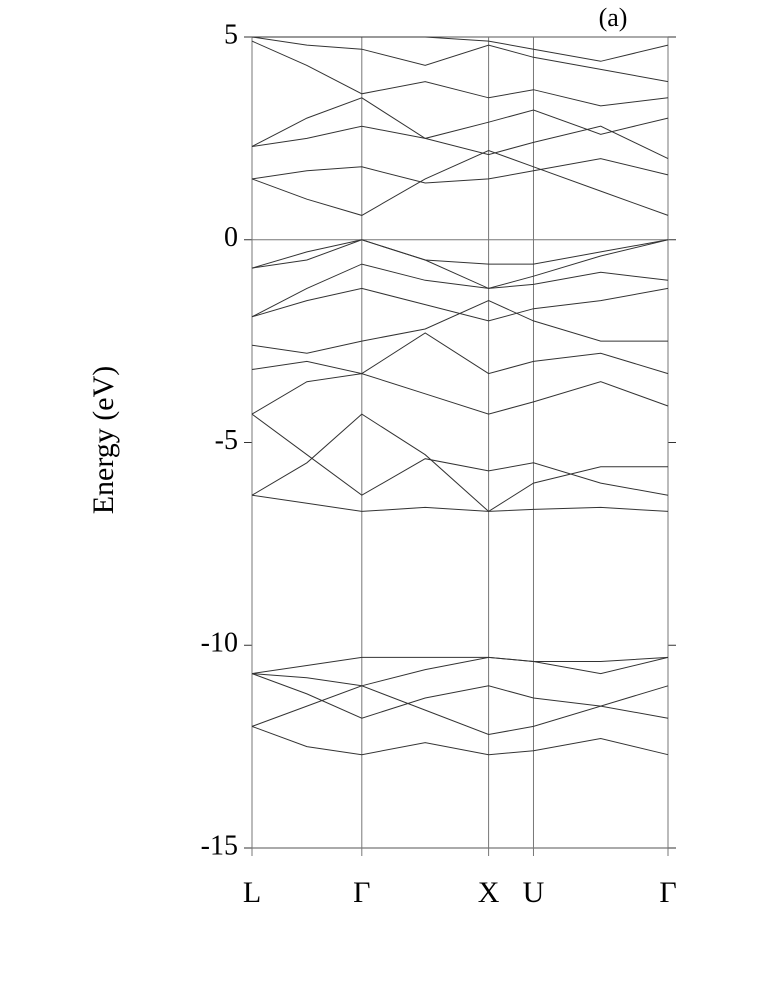 This screenshot has width=771, height=999. What do you see at coordinates (613, 17) in the screenshot?
I see `chart-title: (a)` at bounding box center [613, 17].